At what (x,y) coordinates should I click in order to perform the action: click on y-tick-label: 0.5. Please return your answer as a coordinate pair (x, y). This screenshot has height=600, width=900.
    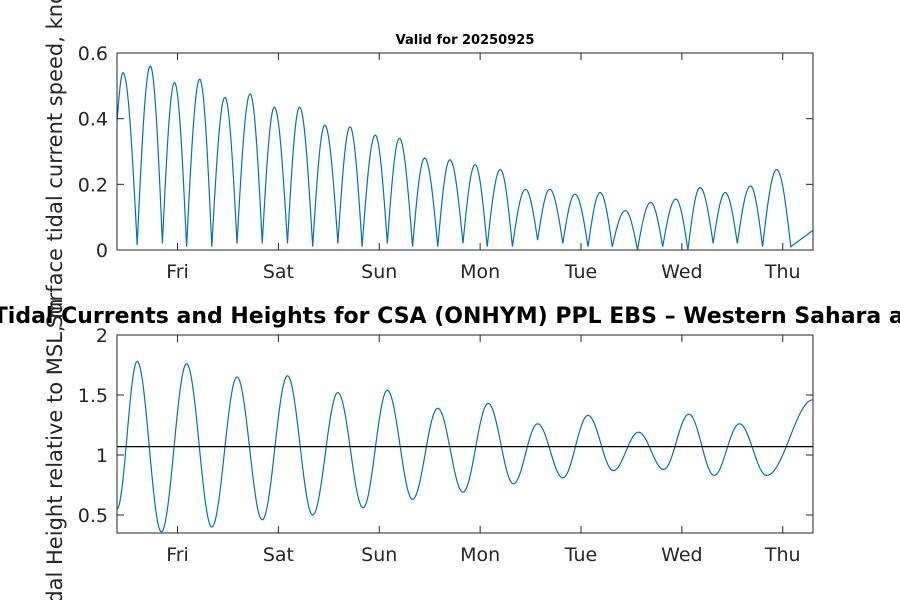
    Looking at the image, I should click on (93, 516).